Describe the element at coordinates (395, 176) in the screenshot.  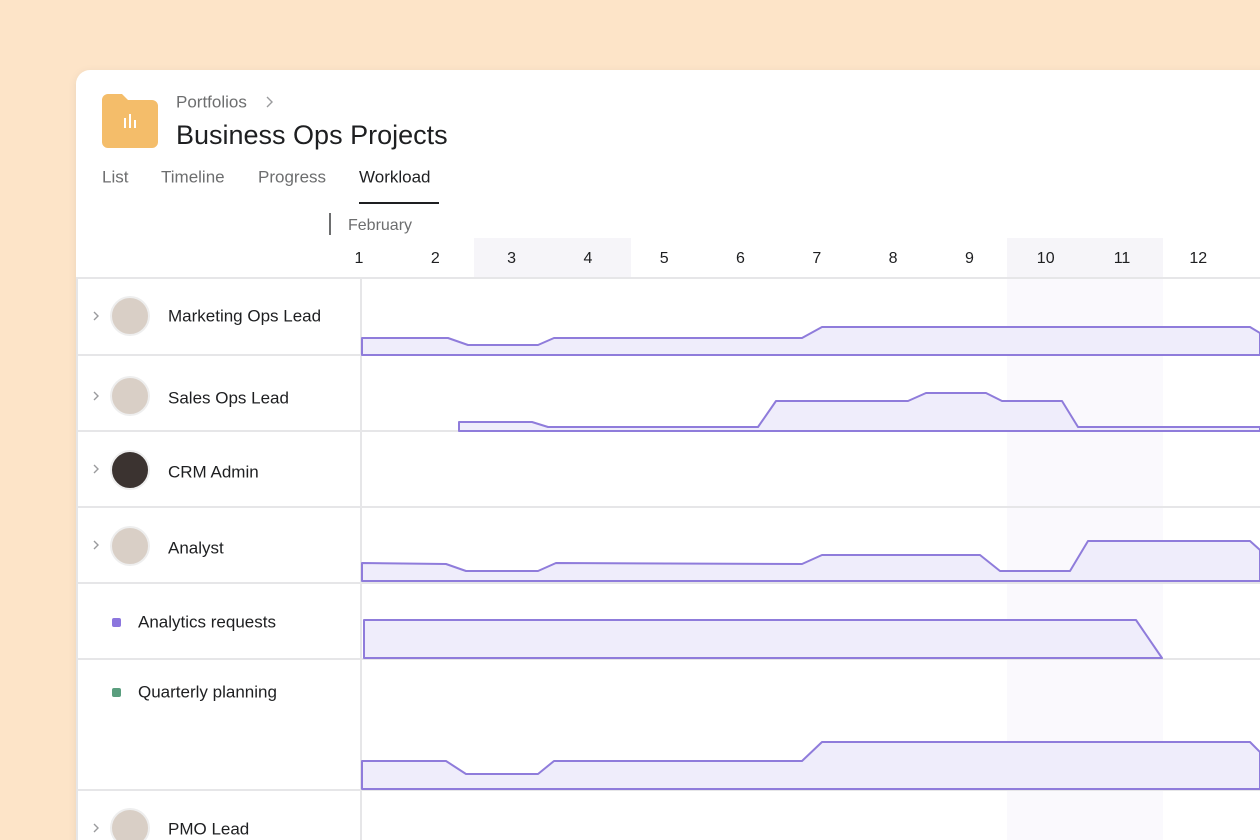
I see `tab-active: Workload` at that location.